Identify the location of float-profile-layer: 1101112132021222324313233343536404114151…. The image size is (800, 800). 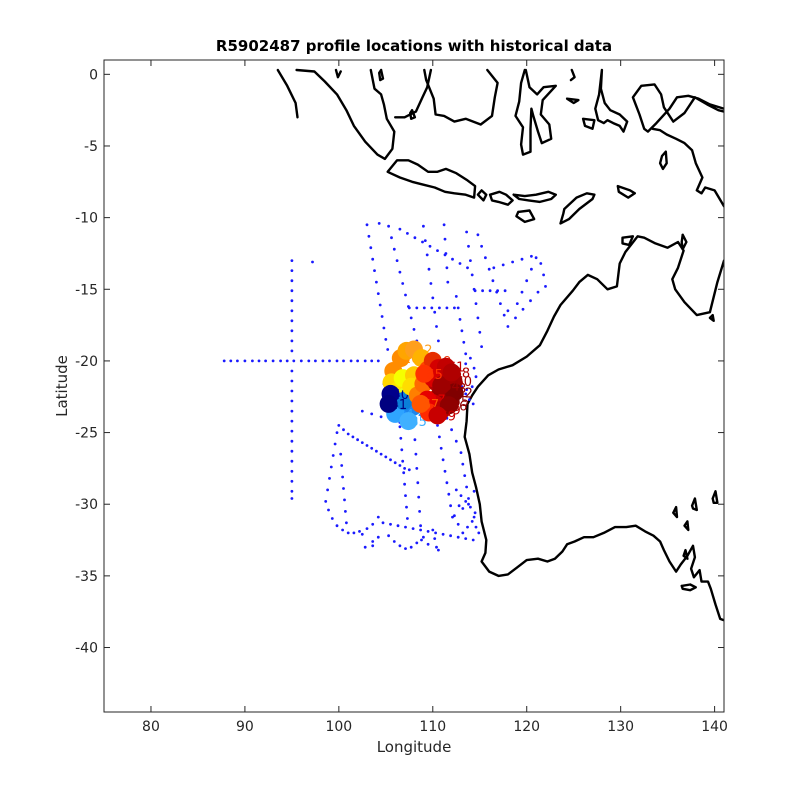
(426, 385).